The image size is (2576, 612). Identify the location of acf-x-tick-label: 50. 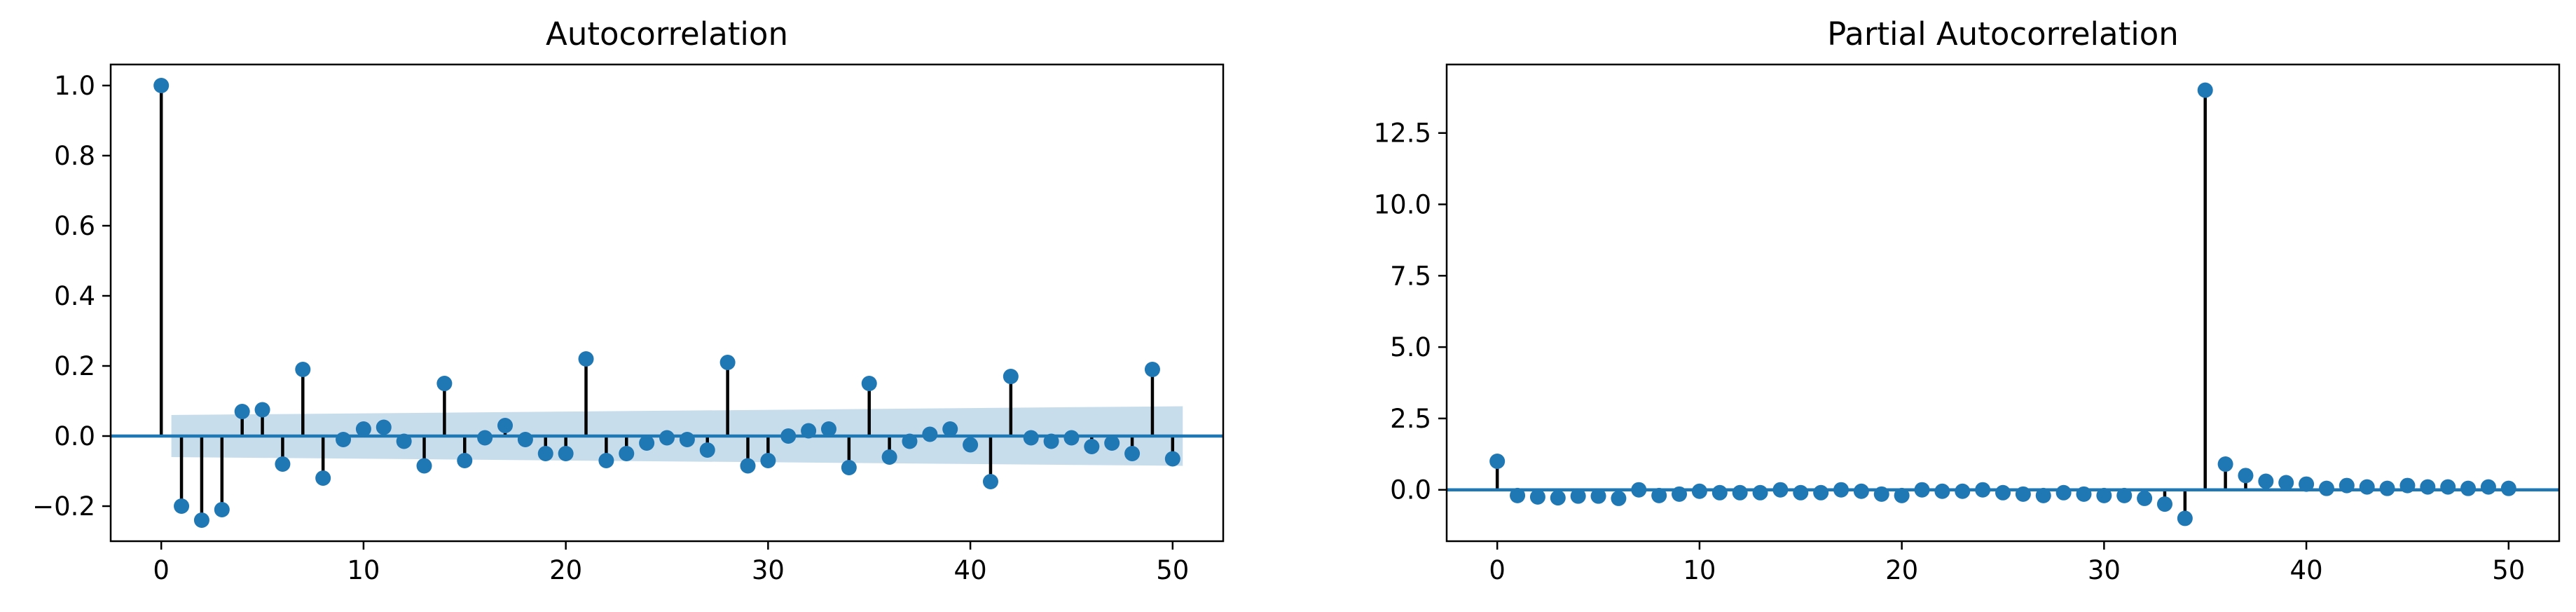
(1172, 570).